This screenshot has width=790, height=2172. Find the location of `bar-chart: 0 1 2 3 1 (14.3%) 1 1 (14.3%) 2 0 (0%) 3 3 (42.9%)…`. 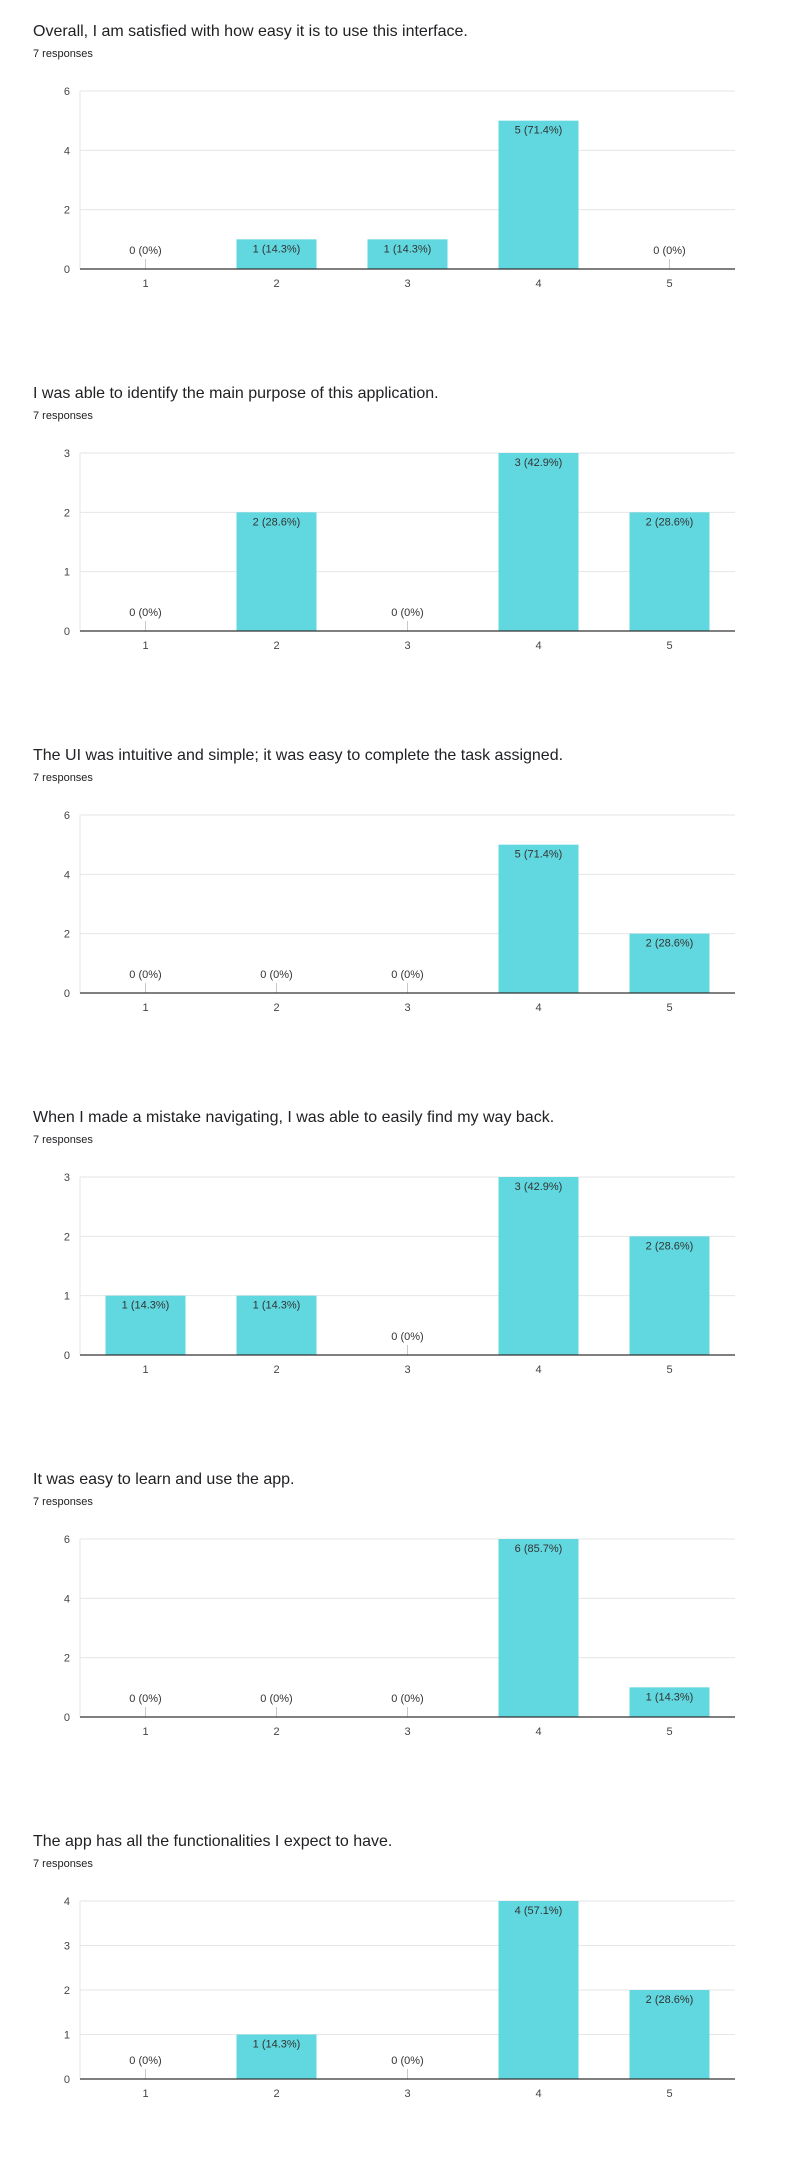

bar-chart: 0 1 2 3 1 (14.3%) 1 1 (14.3%) 2 0 (0%) 3 3 (42.9%)… is located at coordinates (399, 1274).